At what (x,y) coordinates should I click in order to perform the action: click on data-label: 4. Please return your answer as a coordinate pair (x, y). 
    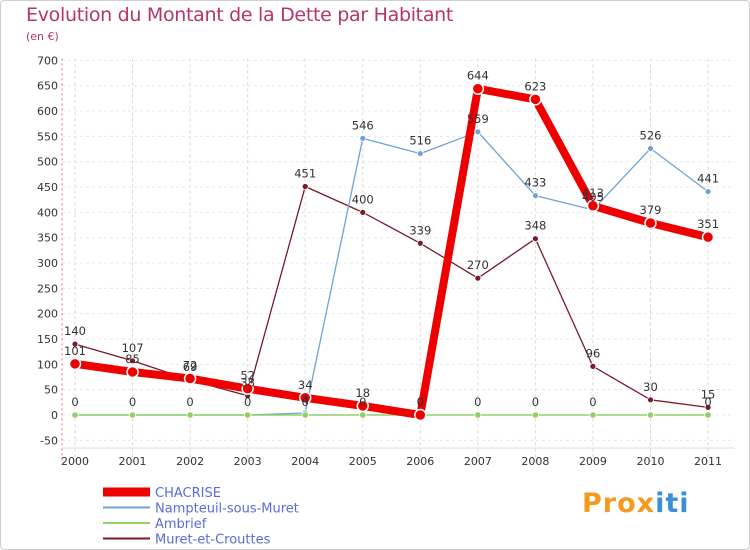
    Looking at the image, I should click on (305, 400).